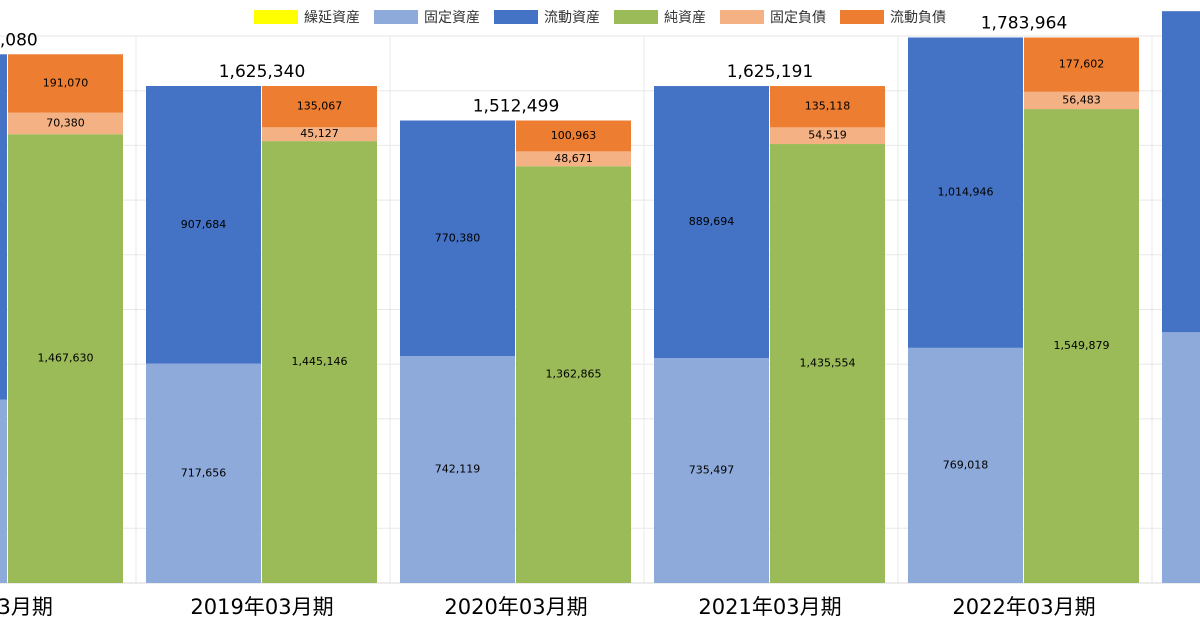 The height and width of the screenshot is (630, 1200). I want to click on data-label: 735,497, so click(712, 470).